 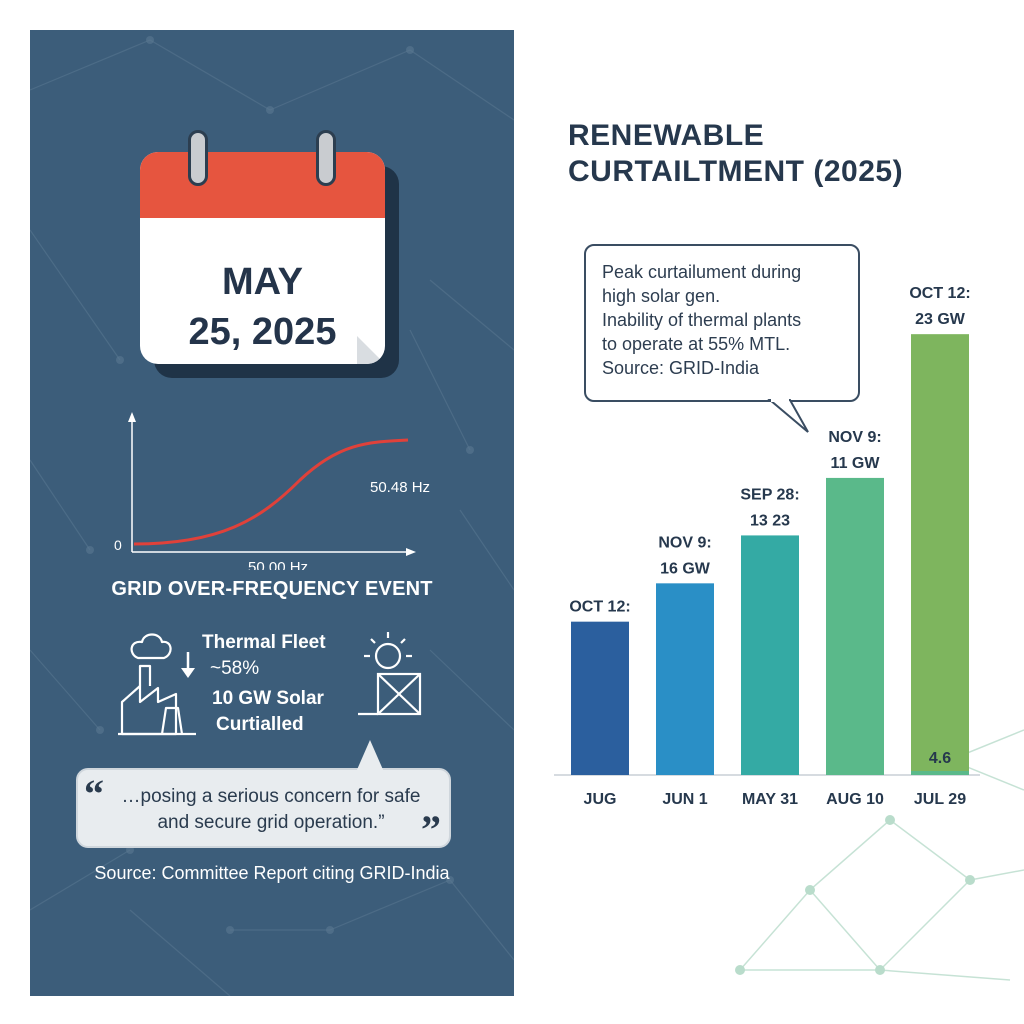 I want to click on thermal-fleet-value: ~58%, so click(x=235, y=668).